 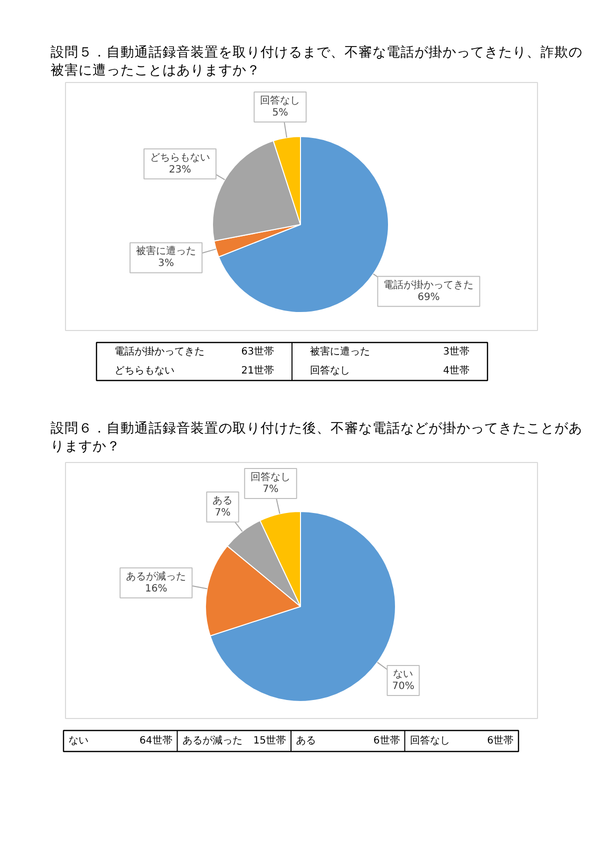 I want to click on text: 電話が掛かってきた, so click(x=159, y=352).